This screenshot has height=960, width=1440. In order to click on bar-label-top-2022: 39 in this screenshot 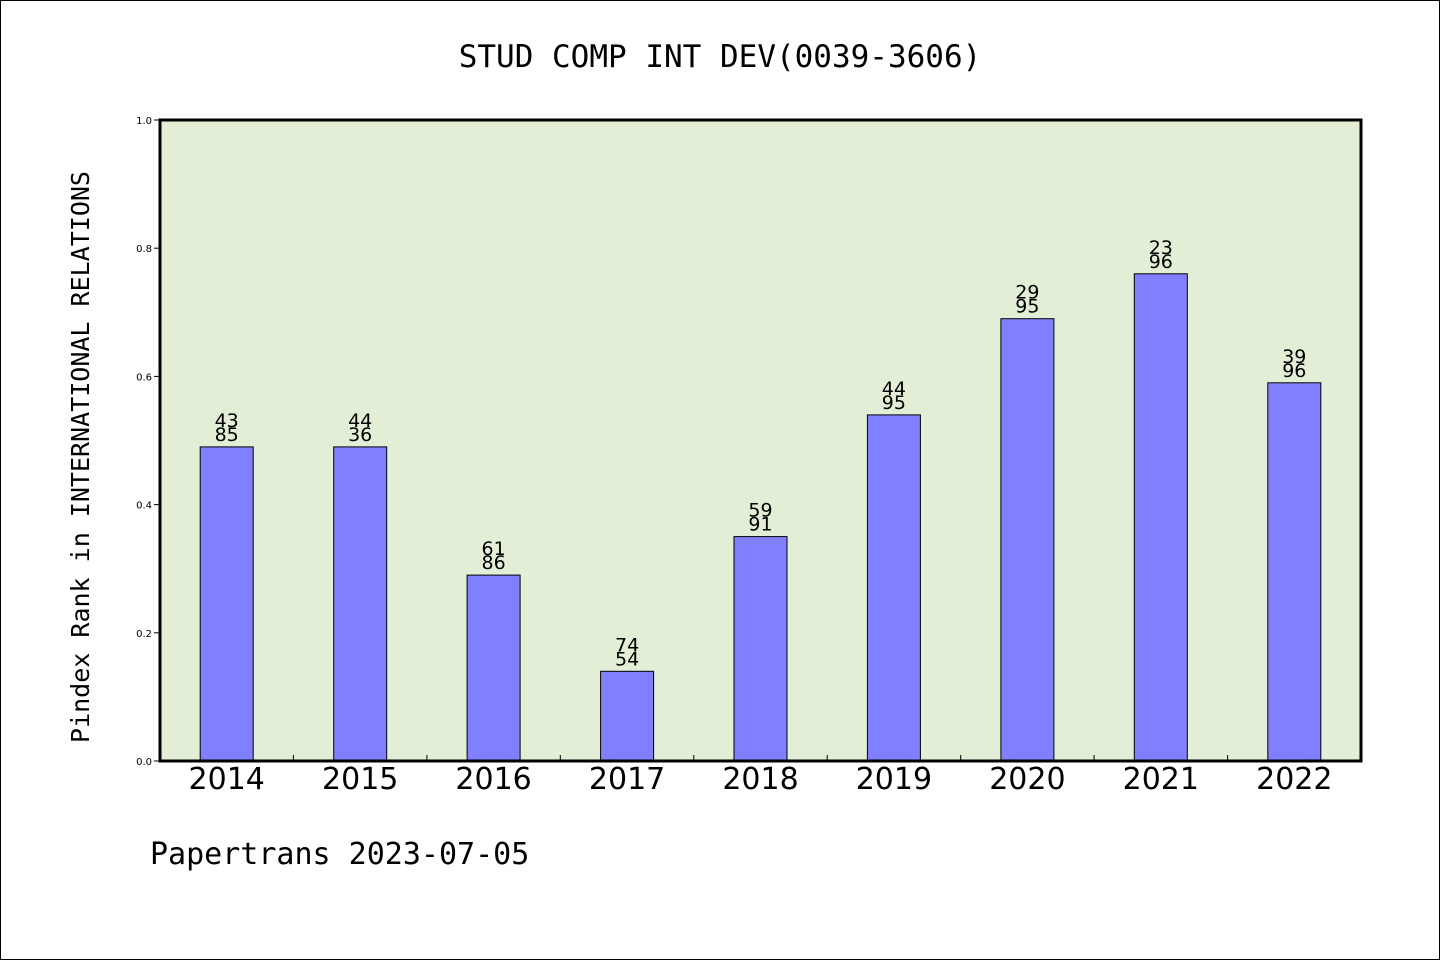, I will do `click(1294, 357)`.